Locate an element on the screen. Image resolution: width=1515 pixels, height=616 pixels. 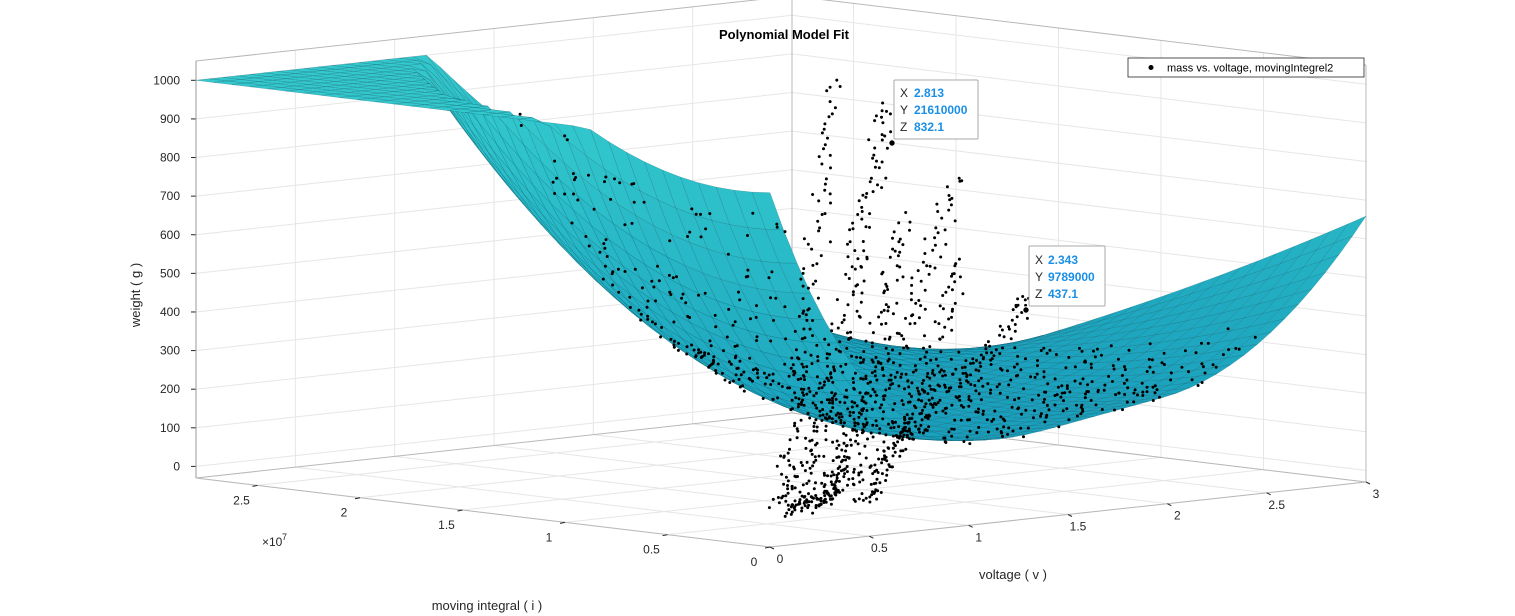
datatip-1: X 2.813 Y 21610000 Z 832.1 is located at coordinates (933, 113).